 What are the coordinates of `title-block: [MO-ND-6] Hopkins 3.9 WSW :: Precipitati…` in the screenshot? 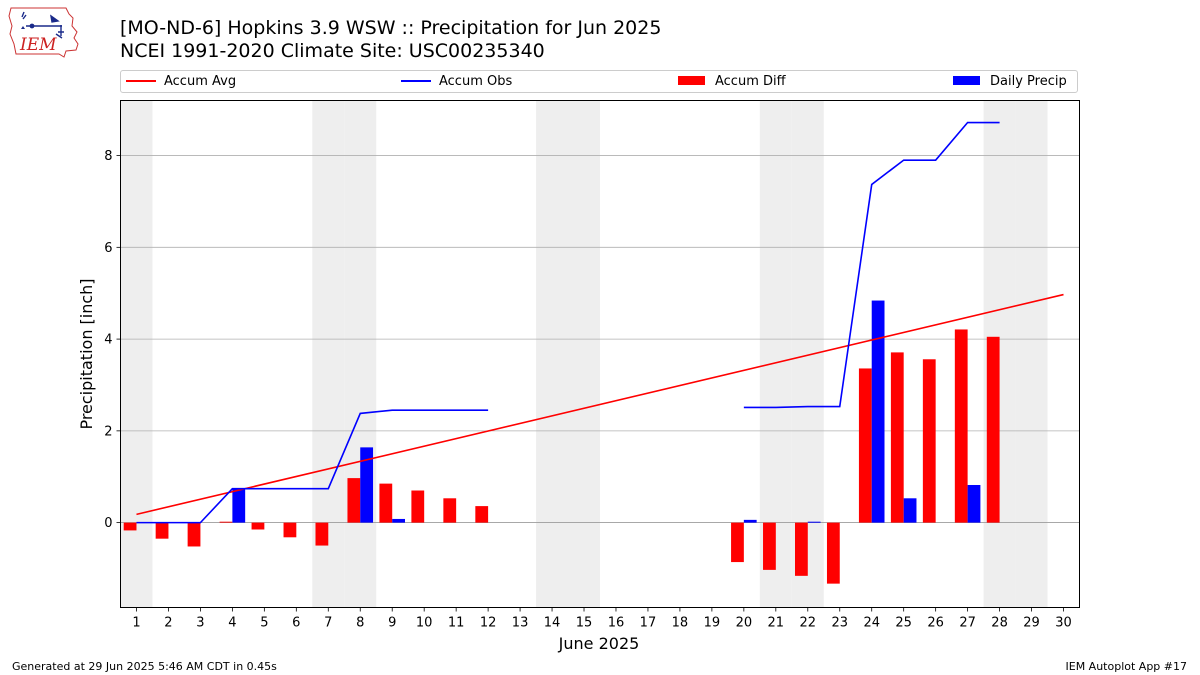 It's located at (390, 40).